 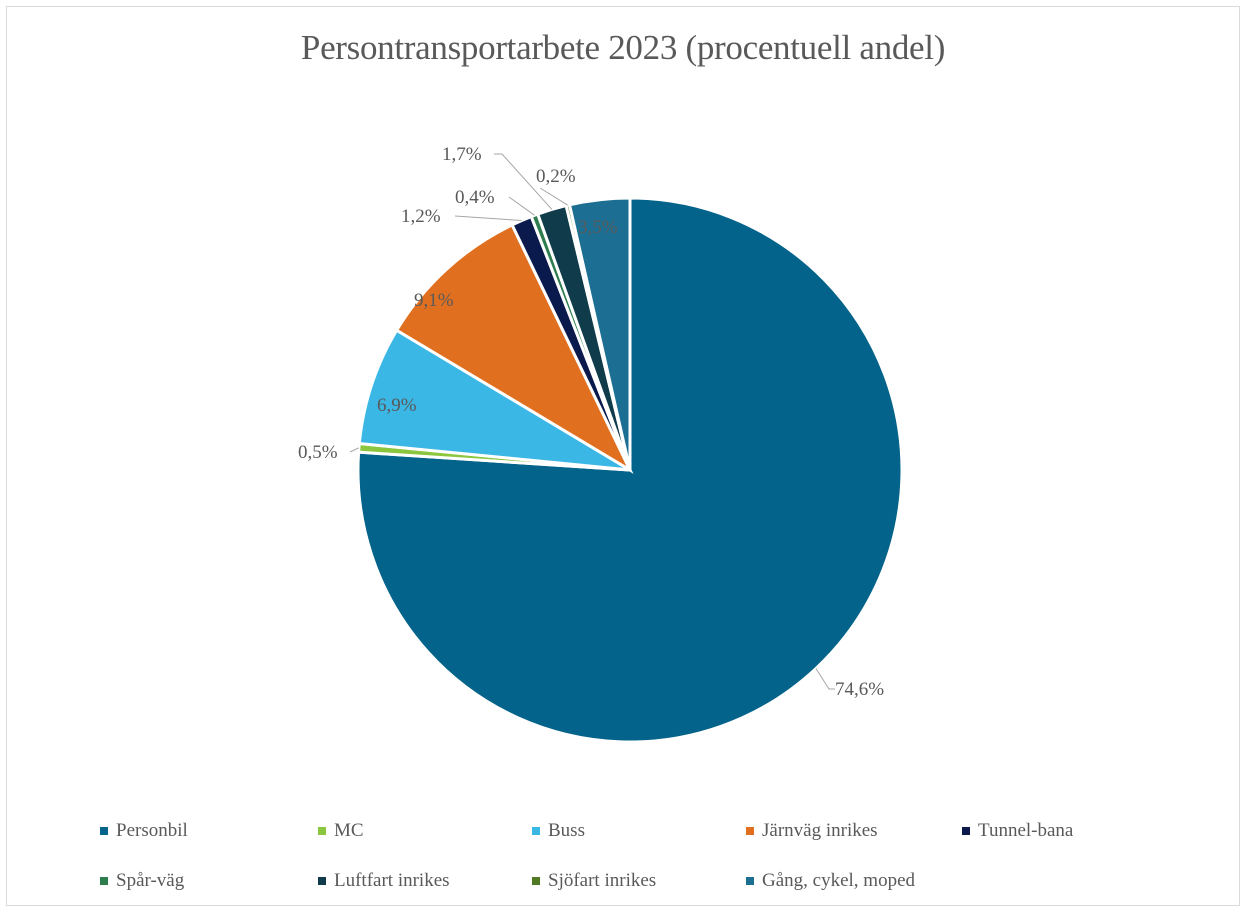 I want to click on legend-item: Personbil, so click(x=144, y=831).